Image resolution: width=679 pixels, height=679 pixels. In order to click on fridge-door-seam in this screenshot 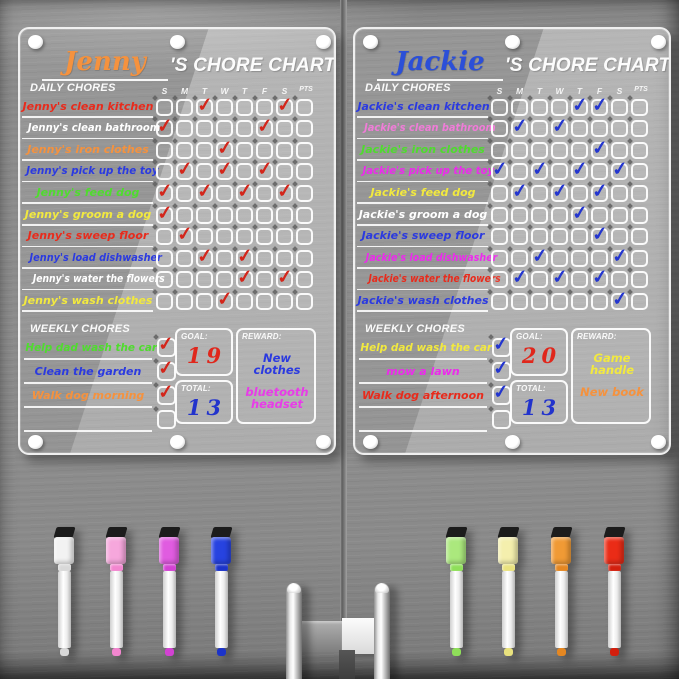, I will do `click(343, 339)`.